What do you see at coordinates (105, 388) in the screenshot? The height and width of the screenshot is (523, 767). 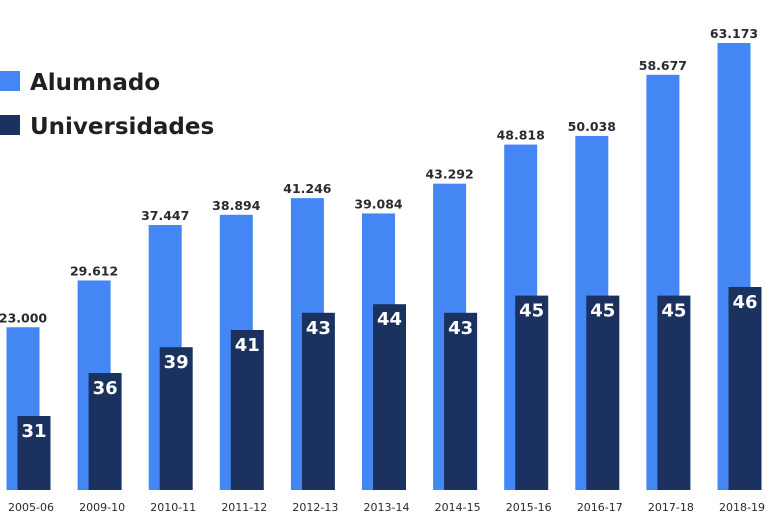 I see `universidades-value-label: 36` at bounding box center [105, 388].